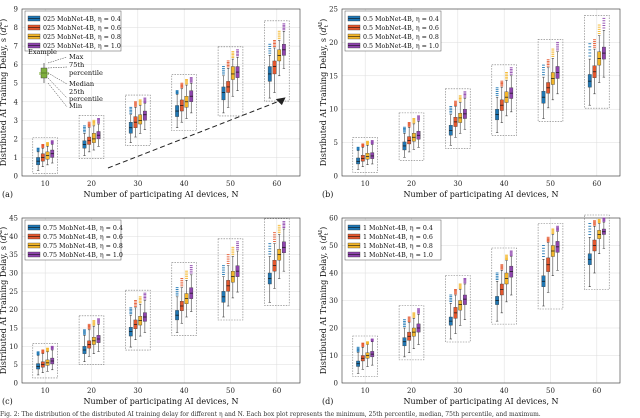 Image resolution: width=640 pixels, height=418 pixels. I want to click on legend-label: 0.75 MobNet-4B, η = 0.6, so click(83, 237).